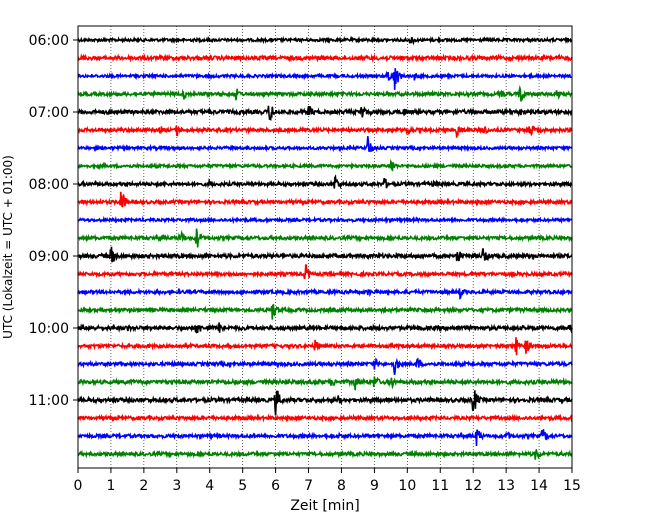 This screenshot has width=650, height=520. Describe the element at coordinates (78, 486) in the screenshot. I see `x-tick-label: 0` at that location.